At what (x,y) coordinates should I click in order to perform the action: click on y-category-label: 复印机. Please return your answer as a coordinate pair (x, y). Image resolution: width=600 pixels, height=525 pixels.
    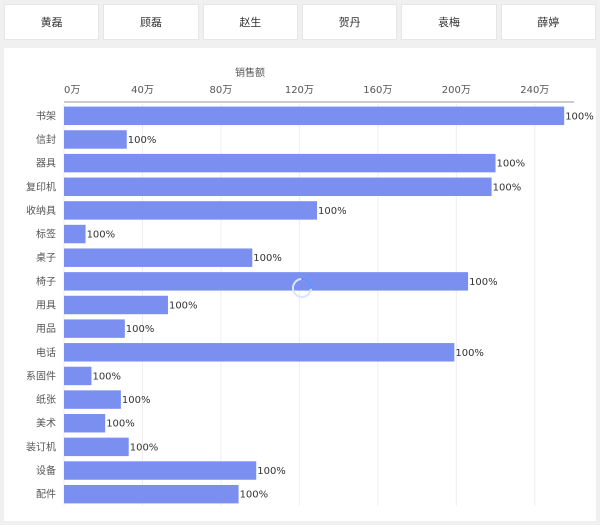
    Looking at the image, I should click on (41, 186).